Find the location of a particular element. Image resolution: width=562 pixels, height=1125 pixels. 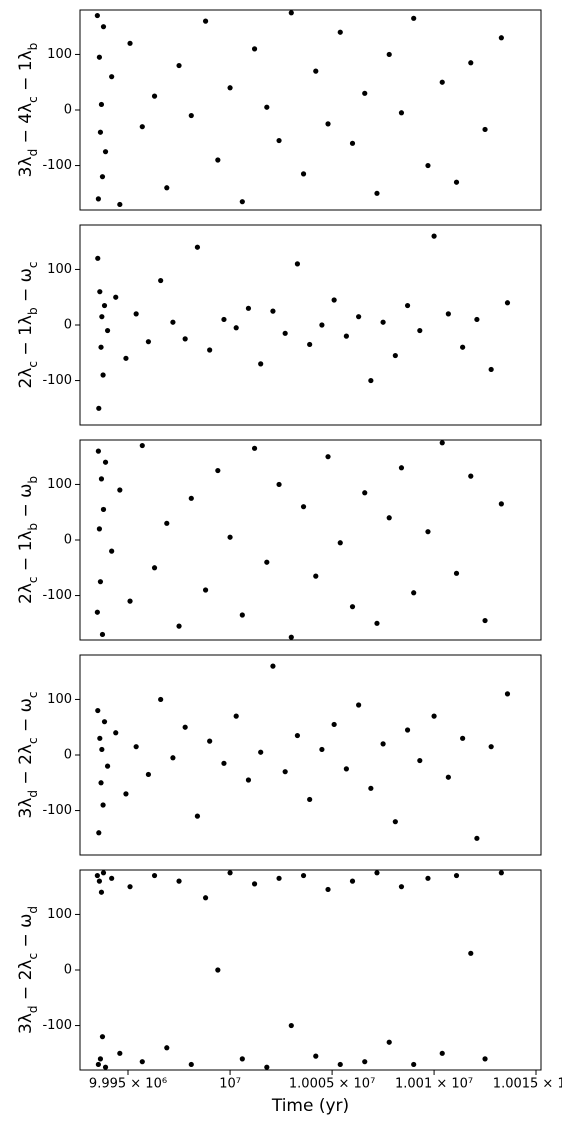

y-label-part: 2λ is located at coordinates (26, 593).